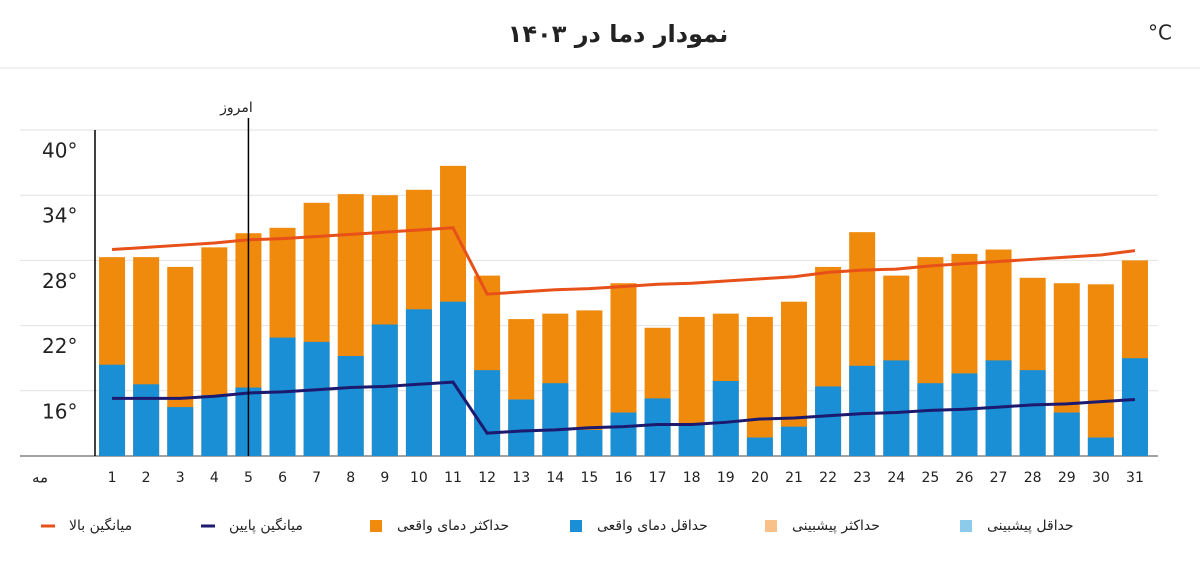 Image resolution: width=1200 pixels, height=571 pixels. What do you see at coordinates (1135, 478) in the screenshot?
I see `x-tick-label: 31` at bounding box center [1135, 478].